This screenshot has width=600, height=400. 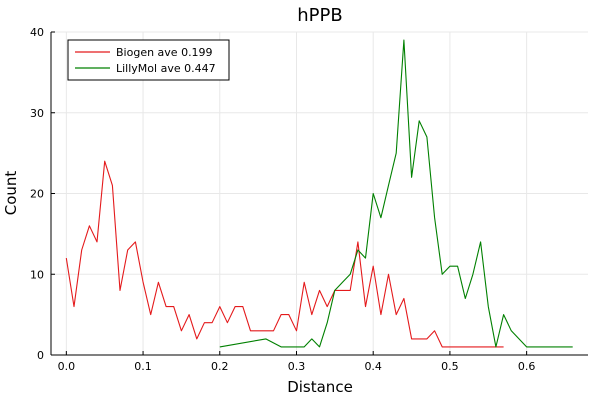 I want to click on x-tick-label: 0.1, so click(x=143, y=366).